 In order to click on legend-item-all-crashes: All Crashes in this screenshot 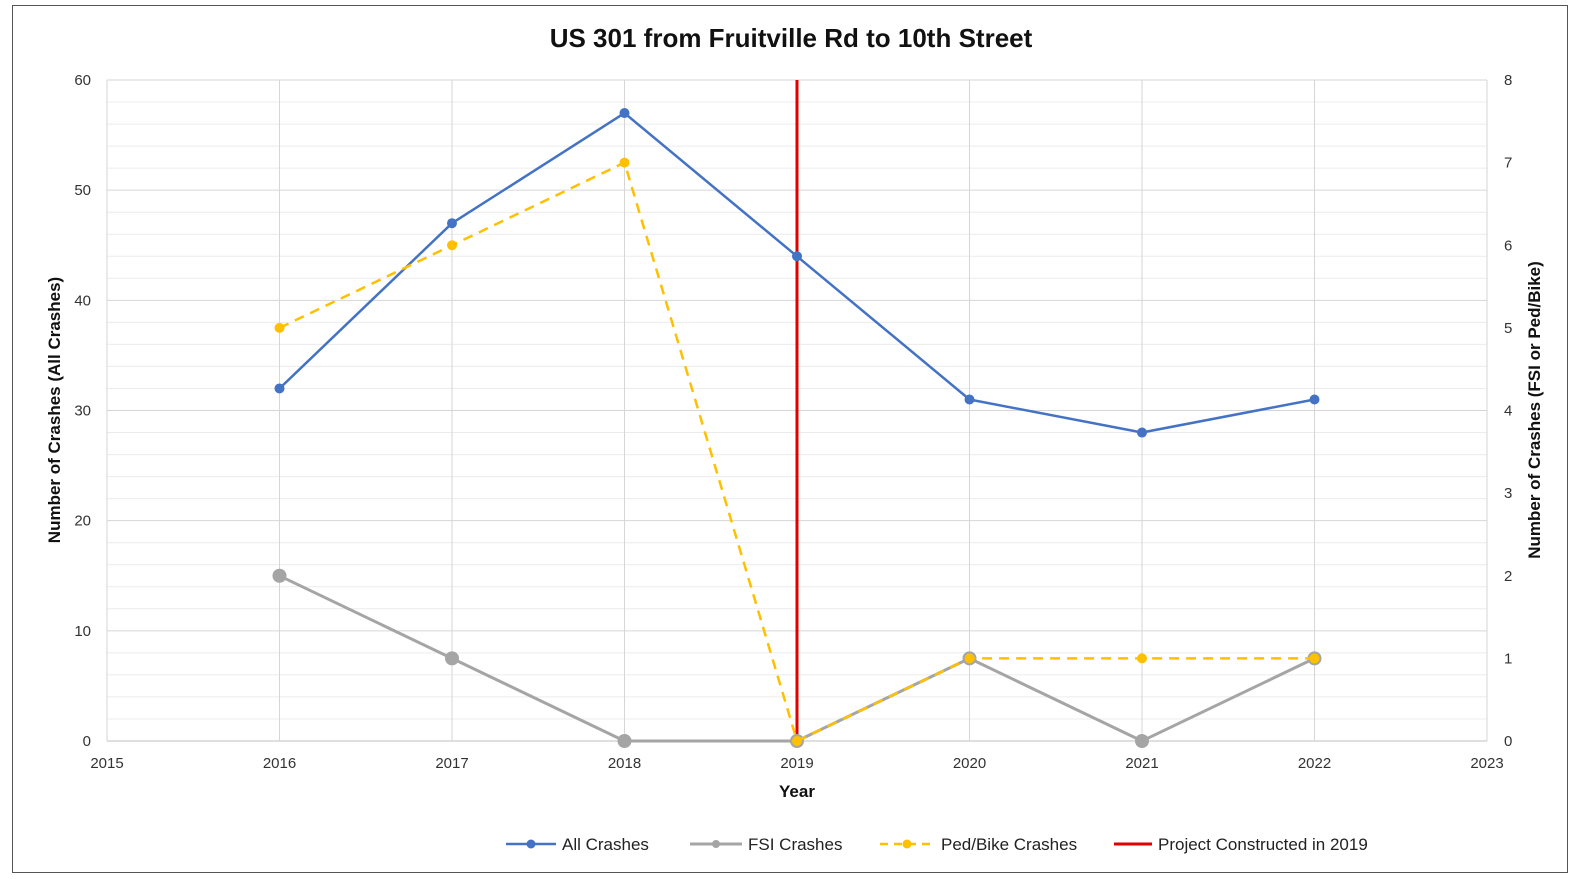, I will do `click(577, 844)`.